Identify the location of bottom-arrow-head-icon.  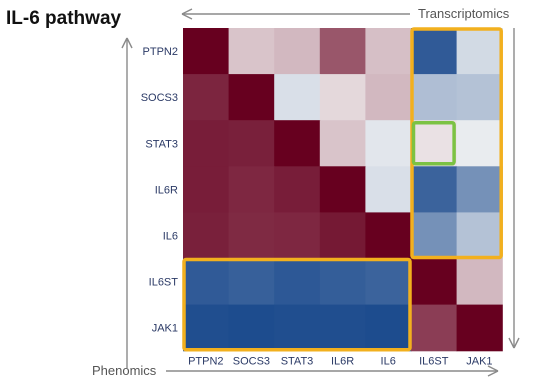
(493, 371).